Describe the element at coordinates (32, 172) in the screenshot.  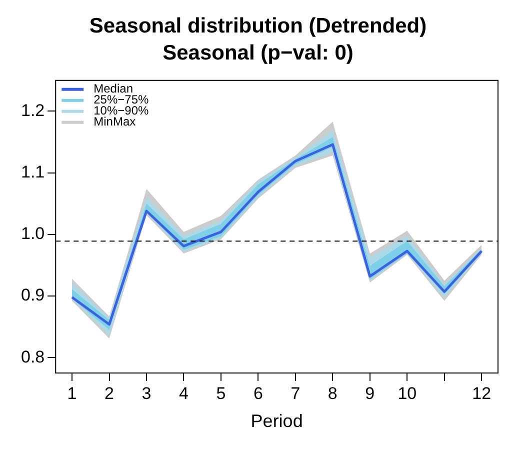
I see `y-tick-label: 1.1` at that location.